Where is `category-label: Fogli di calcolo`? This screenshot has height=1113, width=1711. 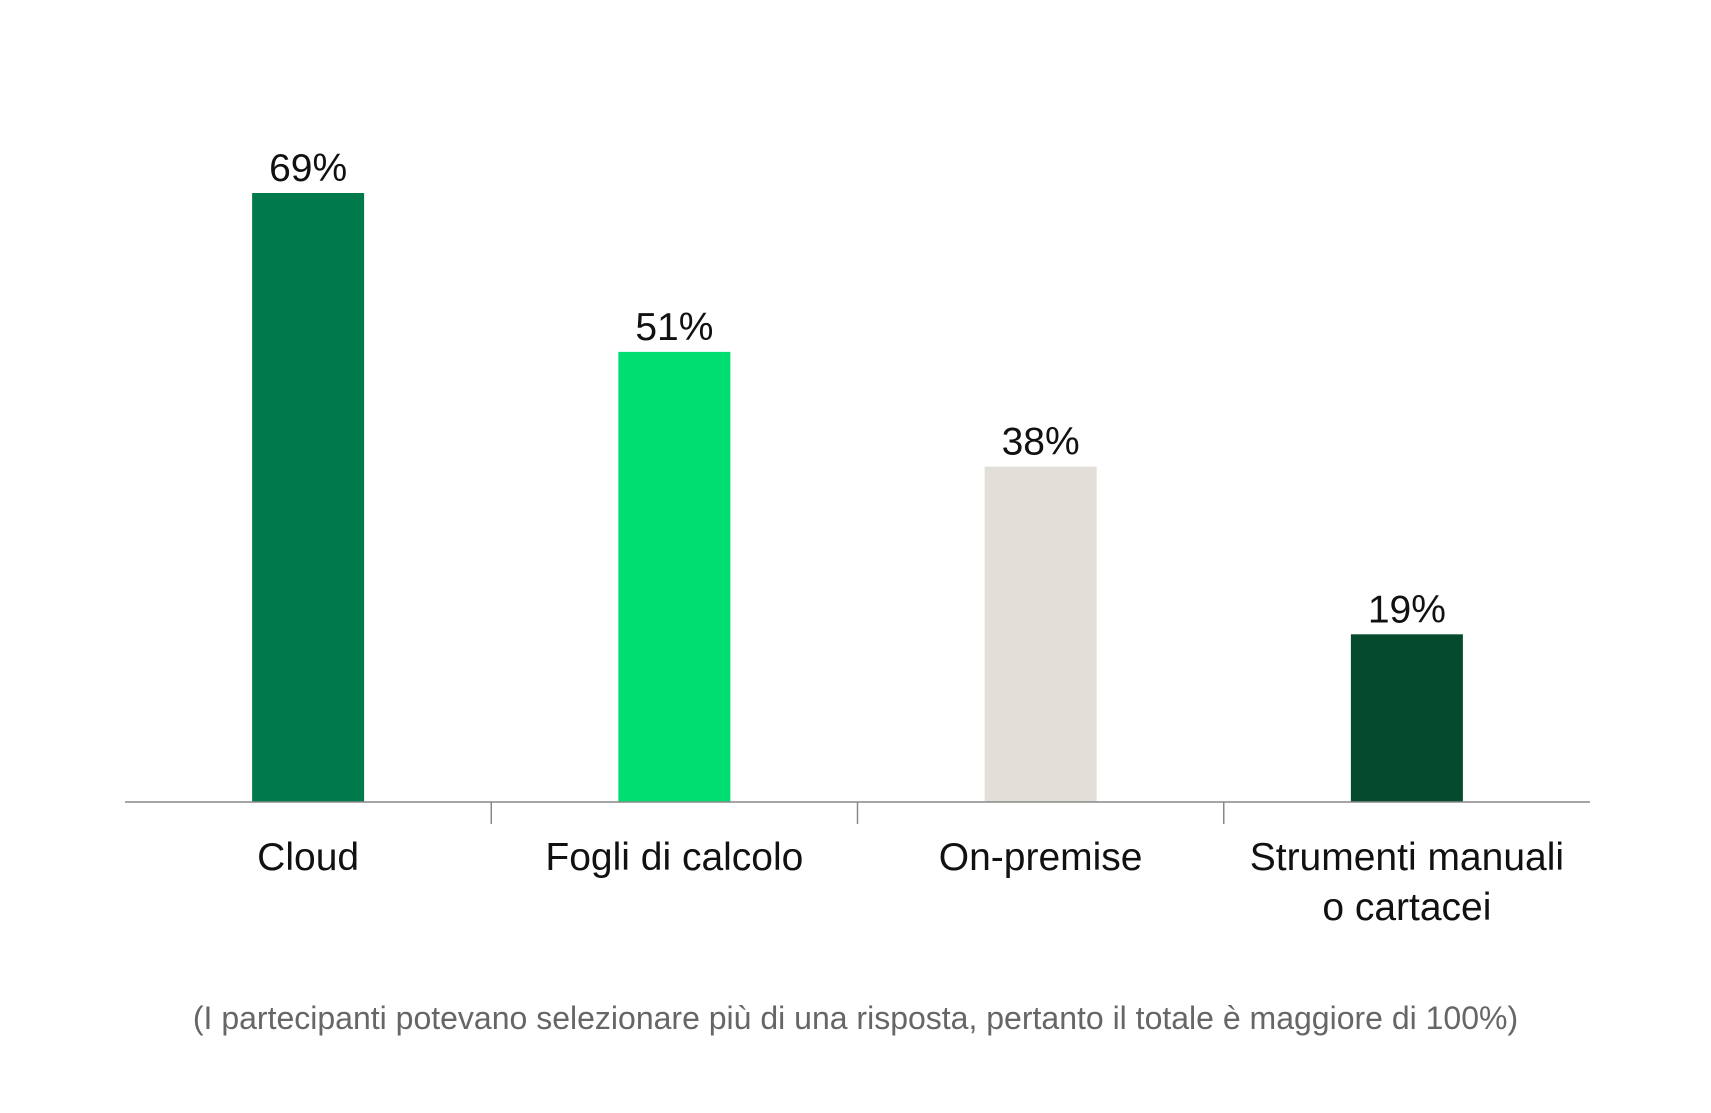
category-label: Fogli di calcolo is located at coordinates (674, 857).